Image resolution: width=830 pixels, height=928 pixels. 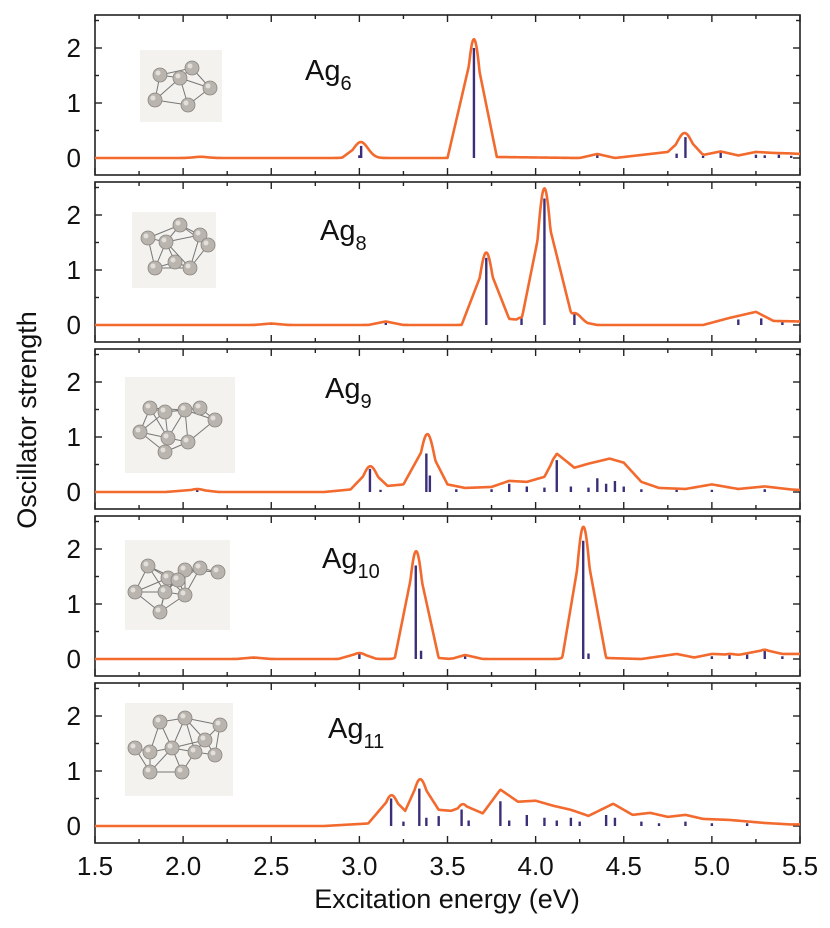 I want to click on x-tick-label: 4.5, so click(x=624, y=866).